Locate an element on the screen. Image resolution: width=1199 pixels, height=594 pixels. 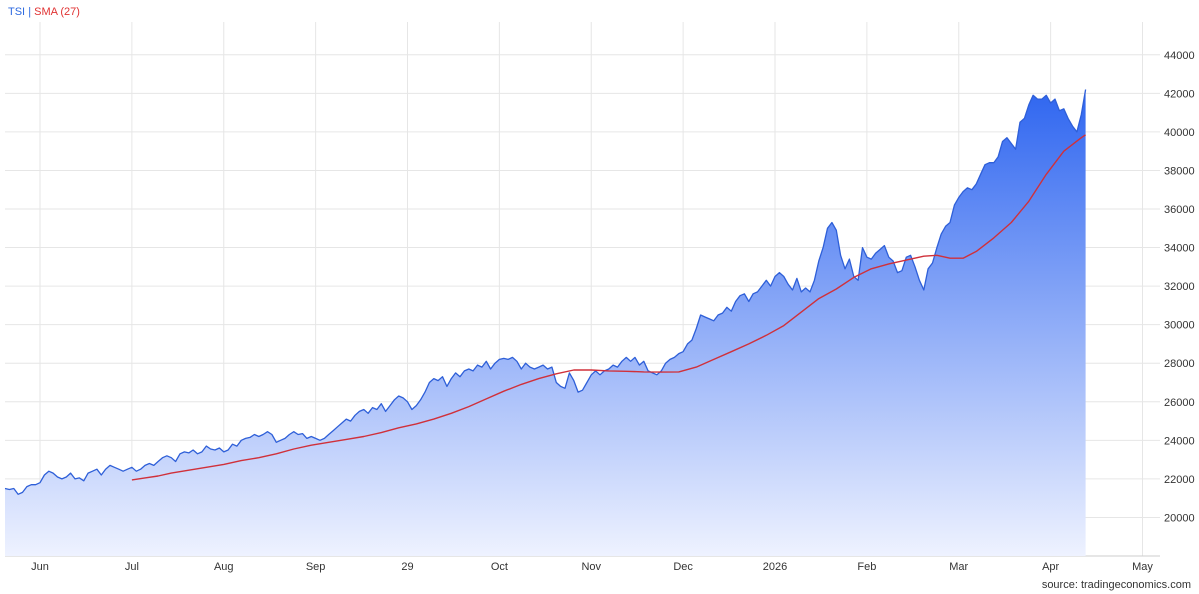
legend-tsi: TSI is located at coordinates (17, 12).